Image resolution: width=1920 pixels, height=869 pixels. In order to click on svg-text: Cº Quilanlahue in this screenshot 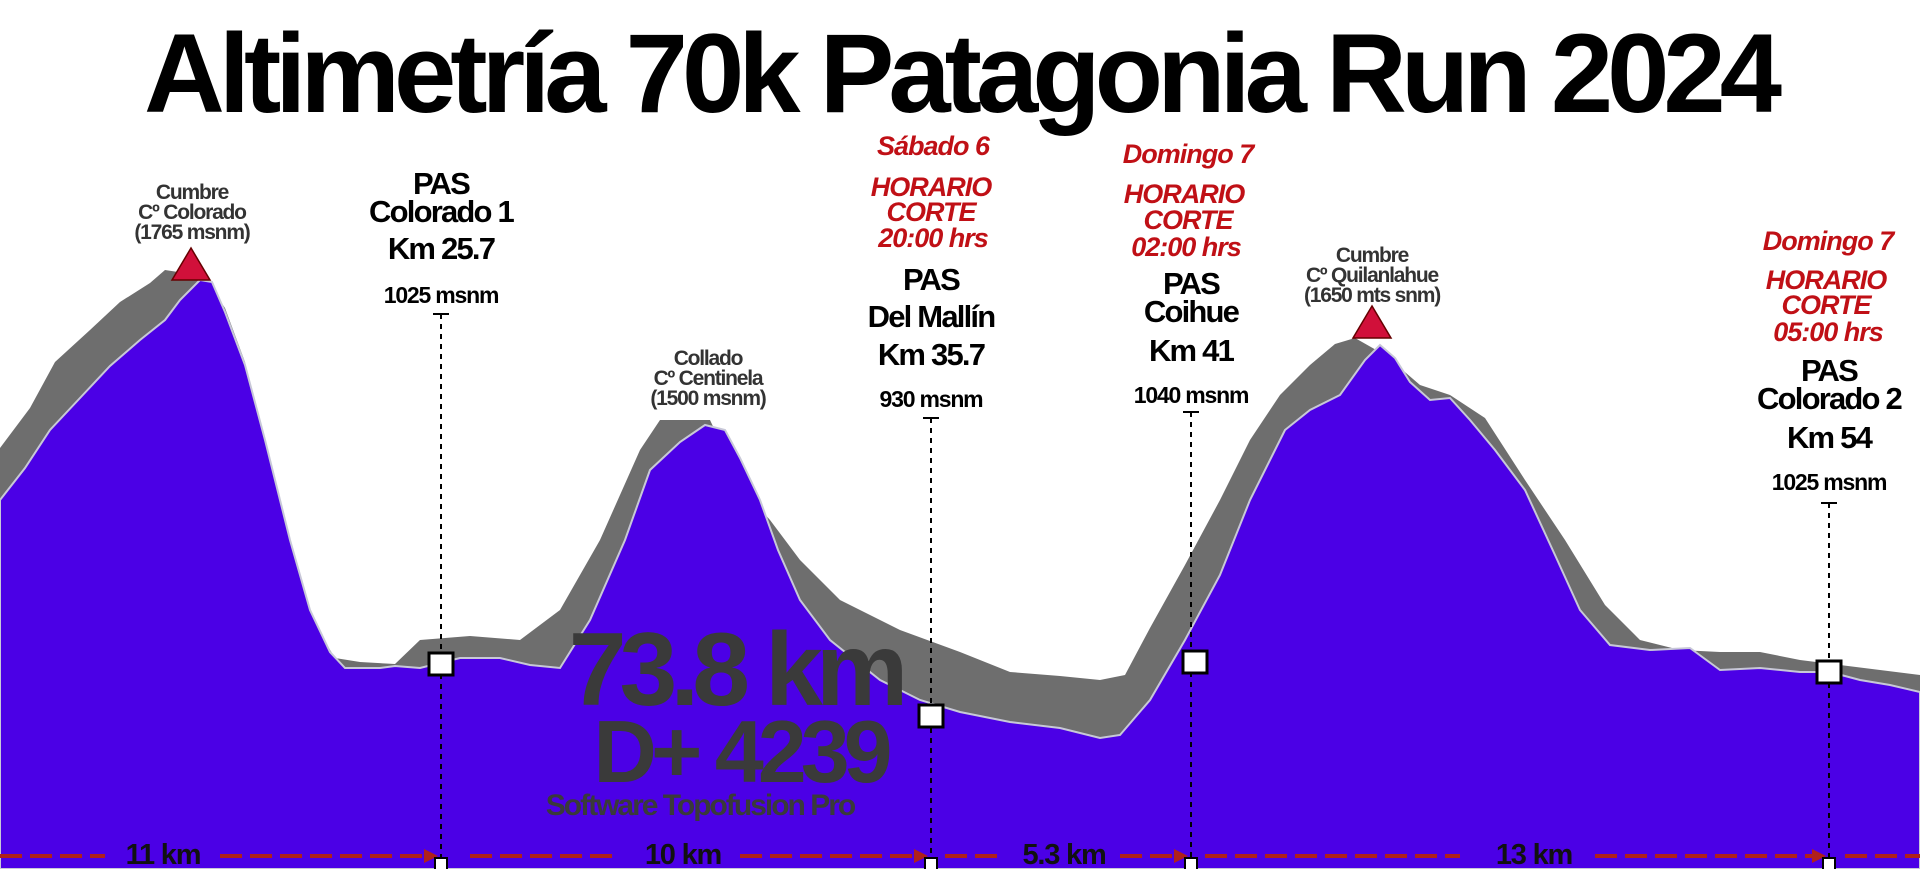, I will do `click(1372, 275)`.